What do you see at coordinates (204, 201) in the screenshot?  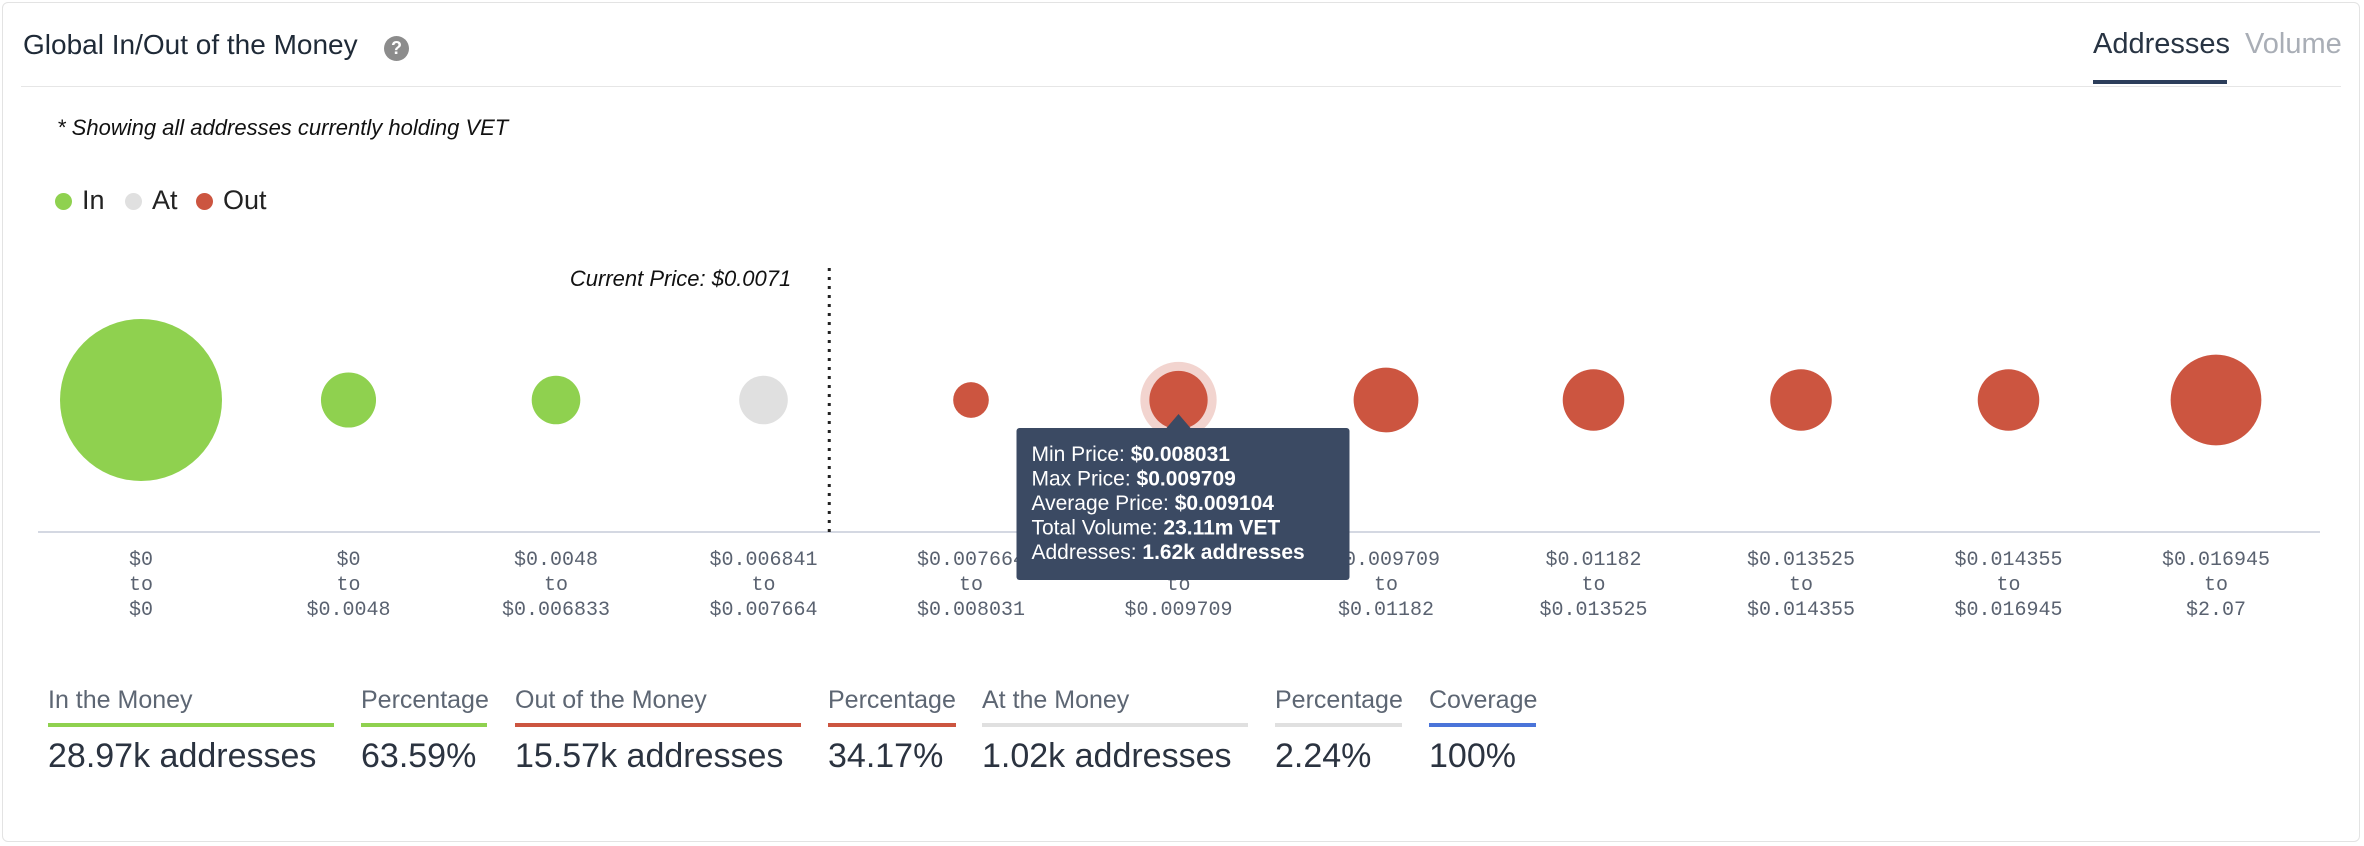 I see `legend-dot-out` at bounding box center [204, 201].